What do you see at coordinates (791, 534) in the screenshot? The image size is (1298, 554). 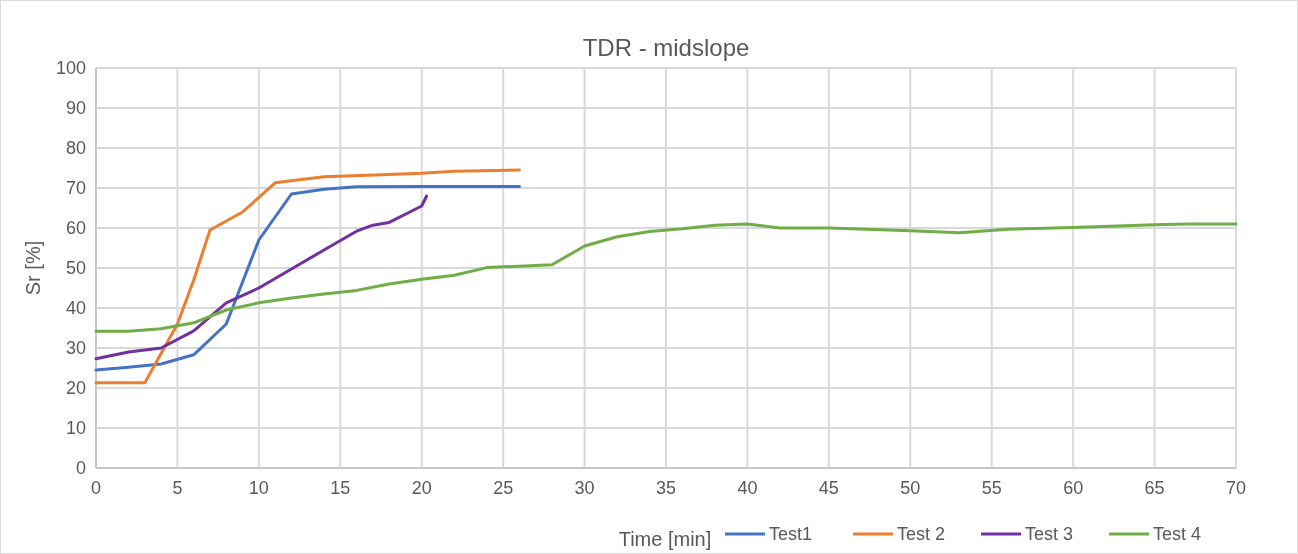 I see `legend-label: Test1` at bounding box center [791, 534].